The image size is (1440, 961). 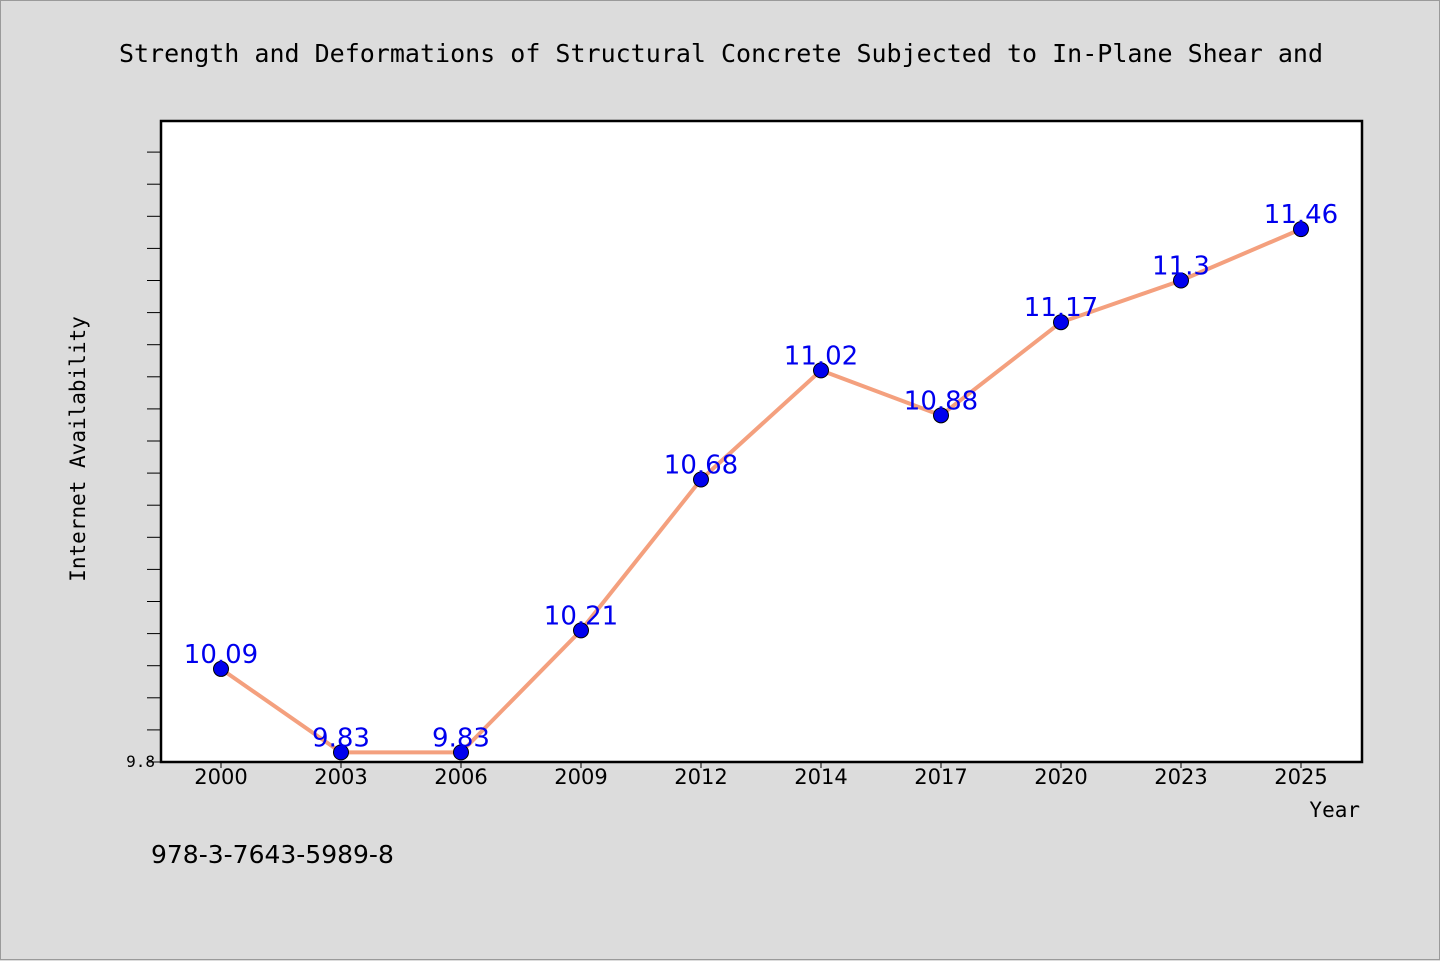 I want to click on data-label: 10.88, so click(x=941, y=401).